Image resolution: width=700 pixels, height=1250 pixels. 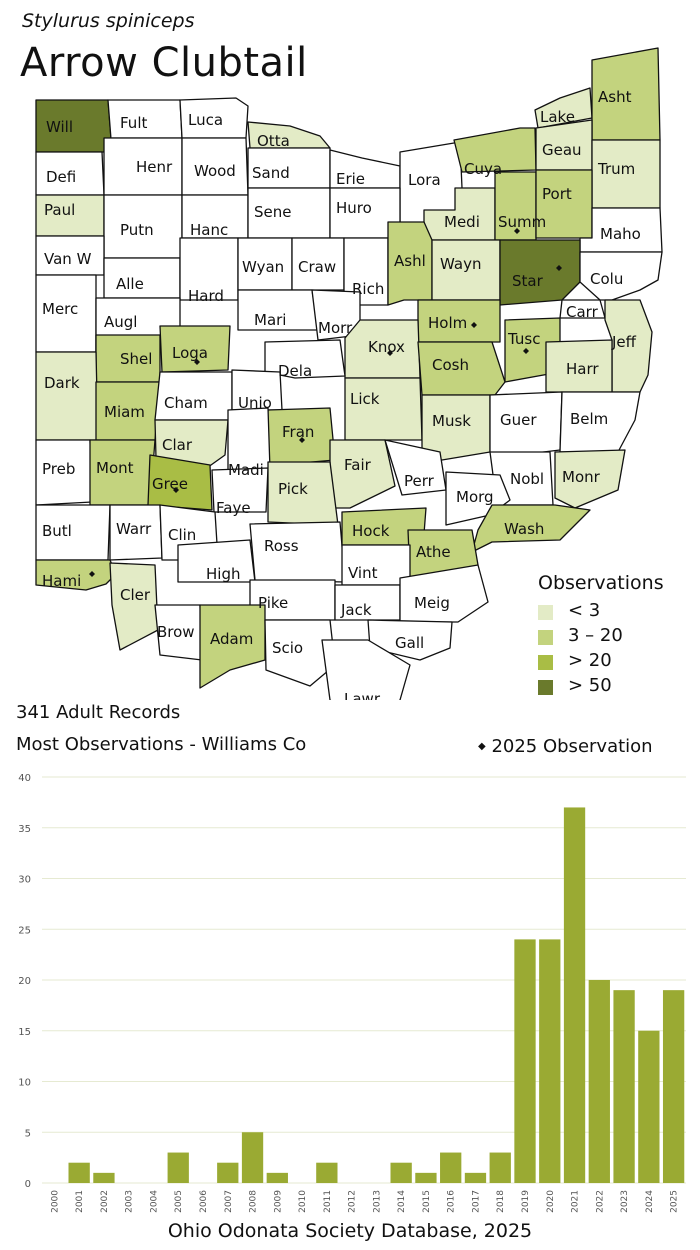 I want to click on observation-2025-dot-summ, so click(x=517, y=231).